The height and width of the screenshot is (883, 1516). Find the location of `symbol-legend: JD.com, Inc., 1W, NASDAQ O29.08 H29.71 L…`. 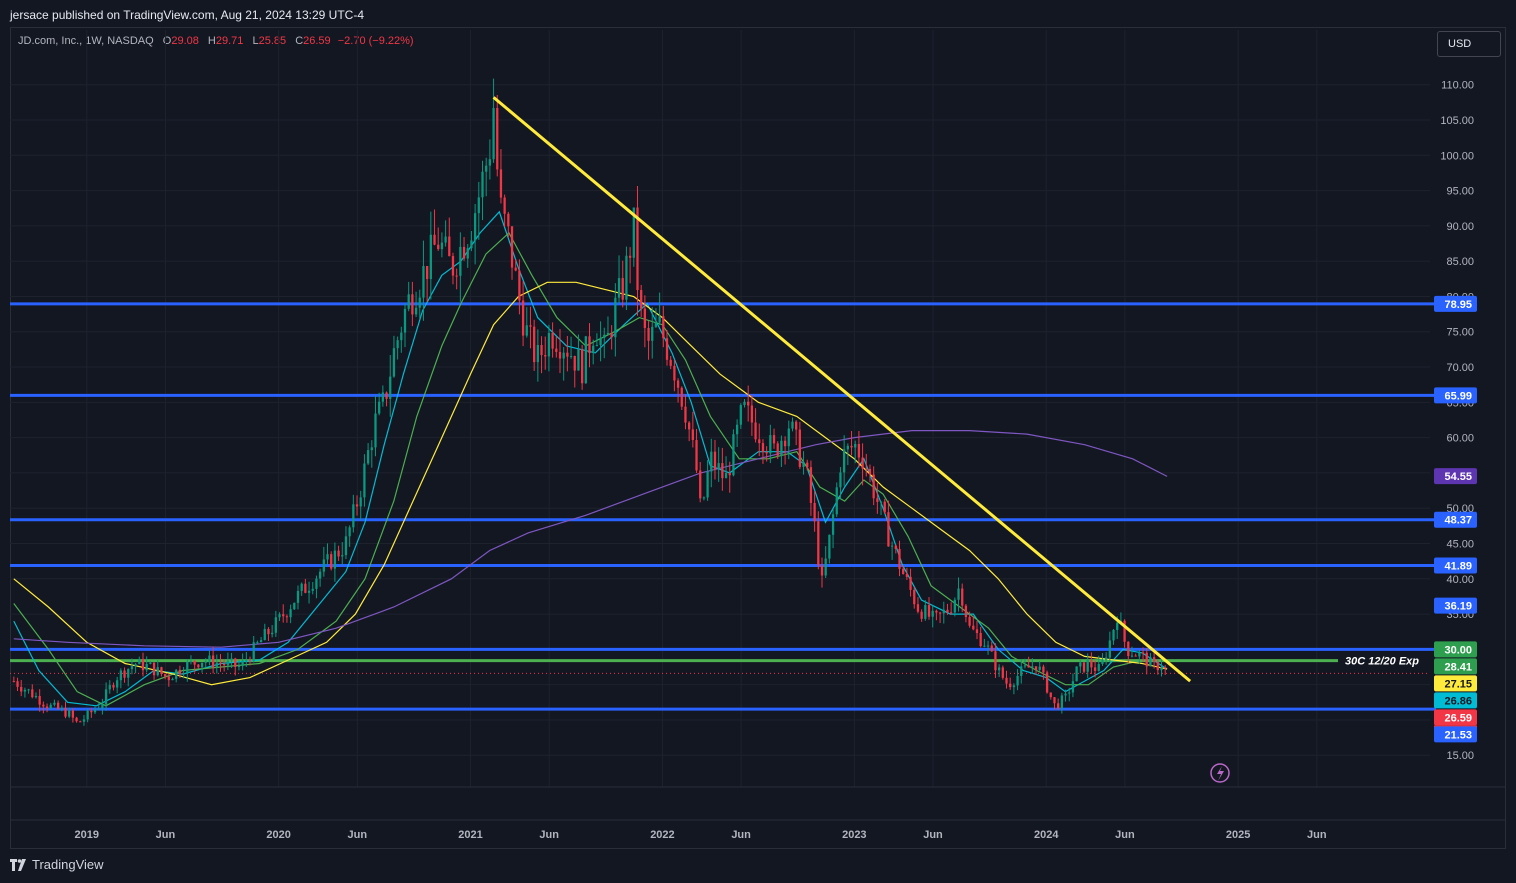

symbol-legend: JD.com, Inc., 1W, NASDAQ O29.08 H29.71 L… is located at coordinates (216, 41).